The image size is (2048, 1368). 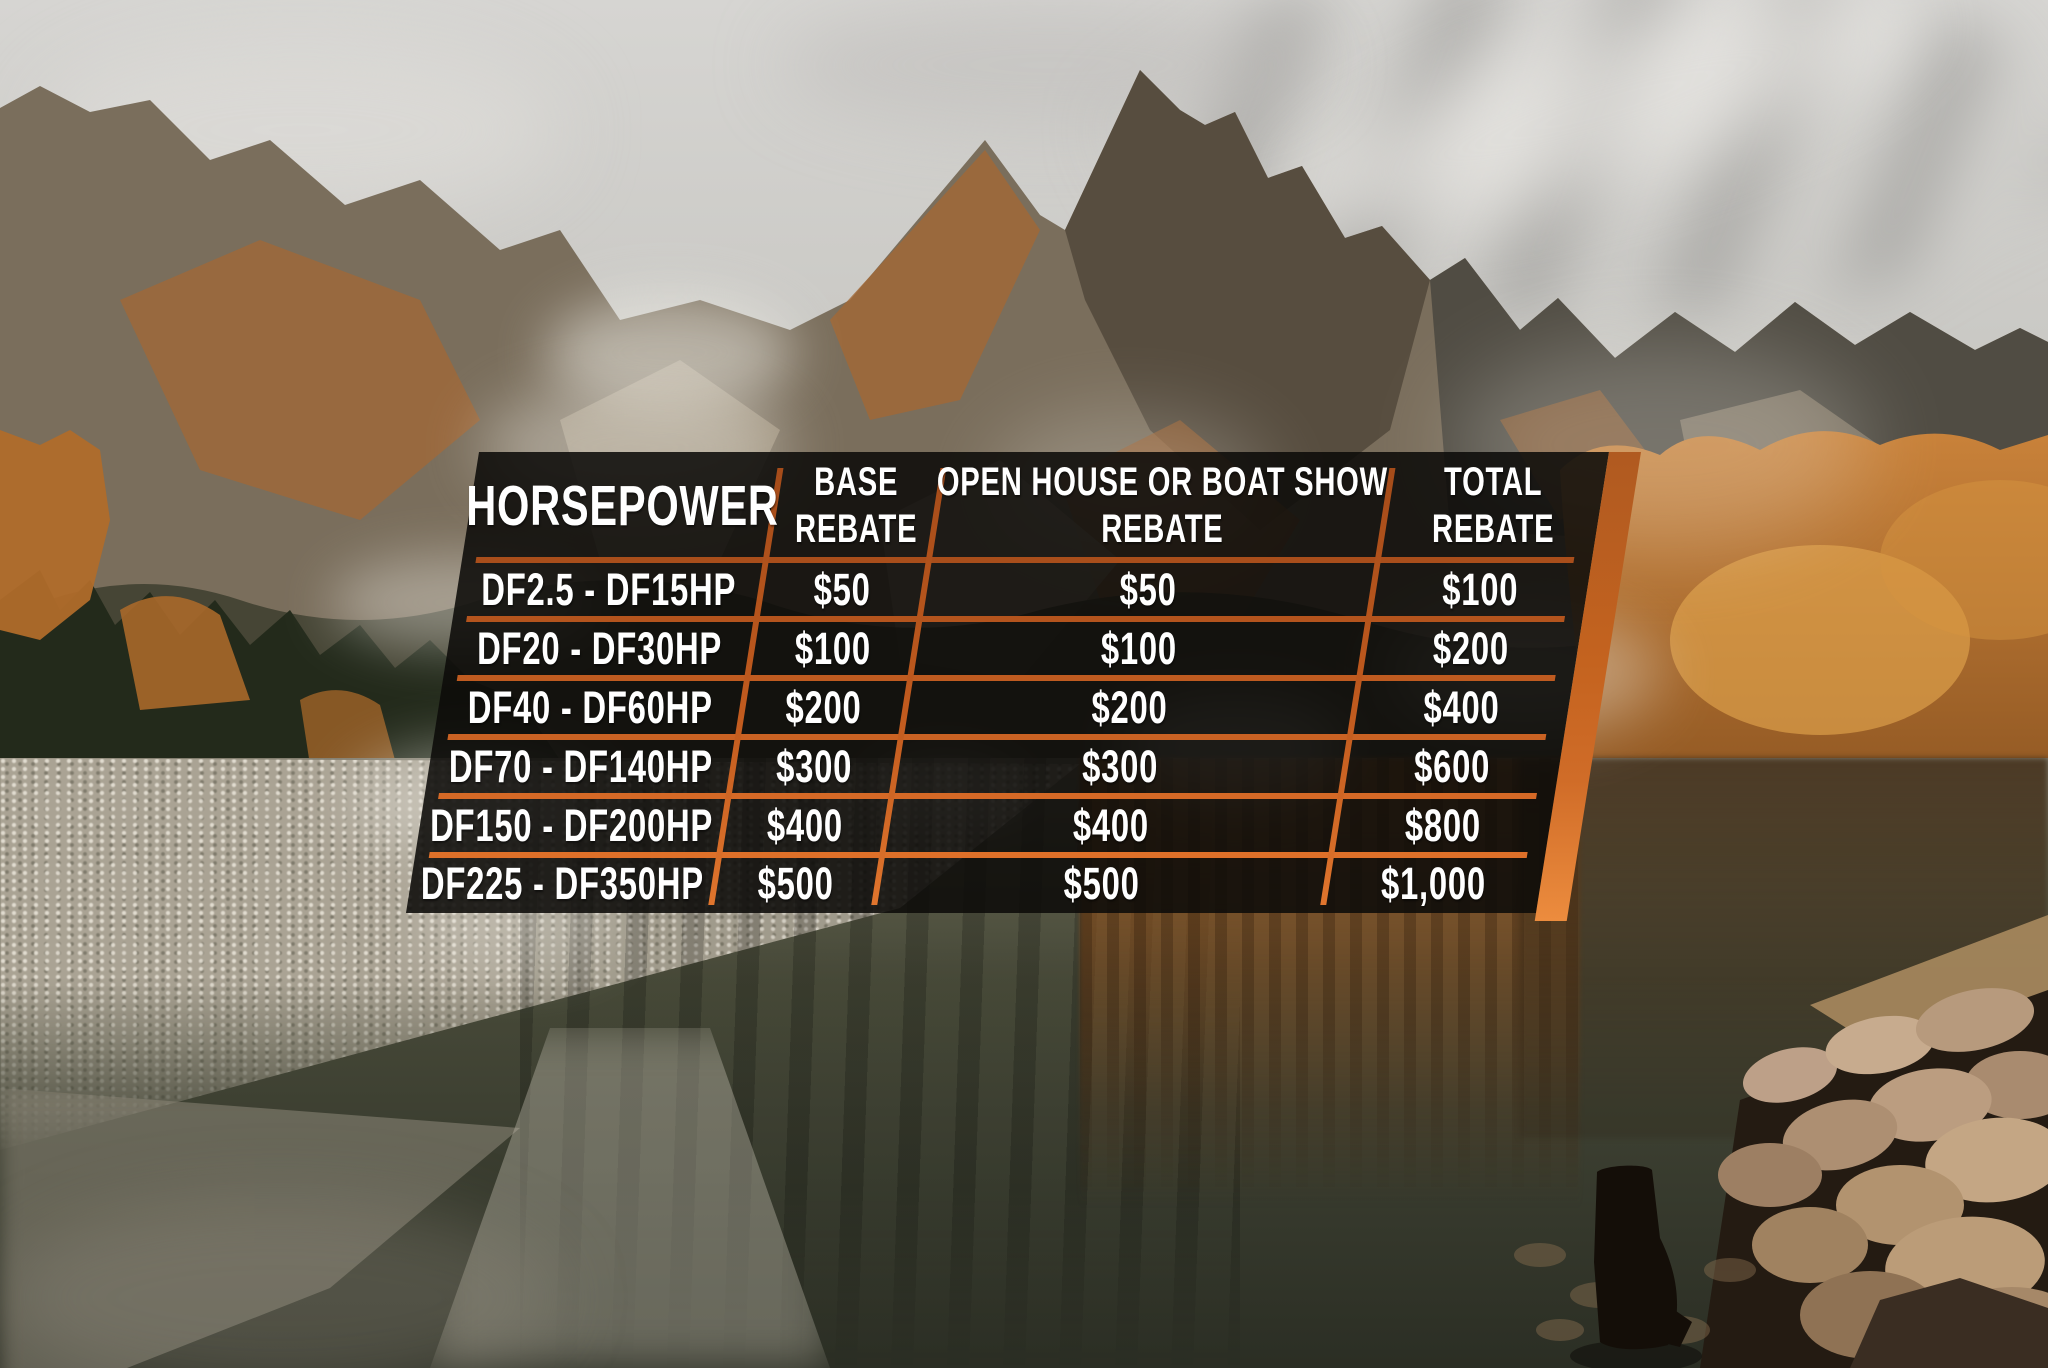 I want to click on header-label: OPEN HOUSE OR BOAT SHOW REBATE, so click(x=1162, y=505).